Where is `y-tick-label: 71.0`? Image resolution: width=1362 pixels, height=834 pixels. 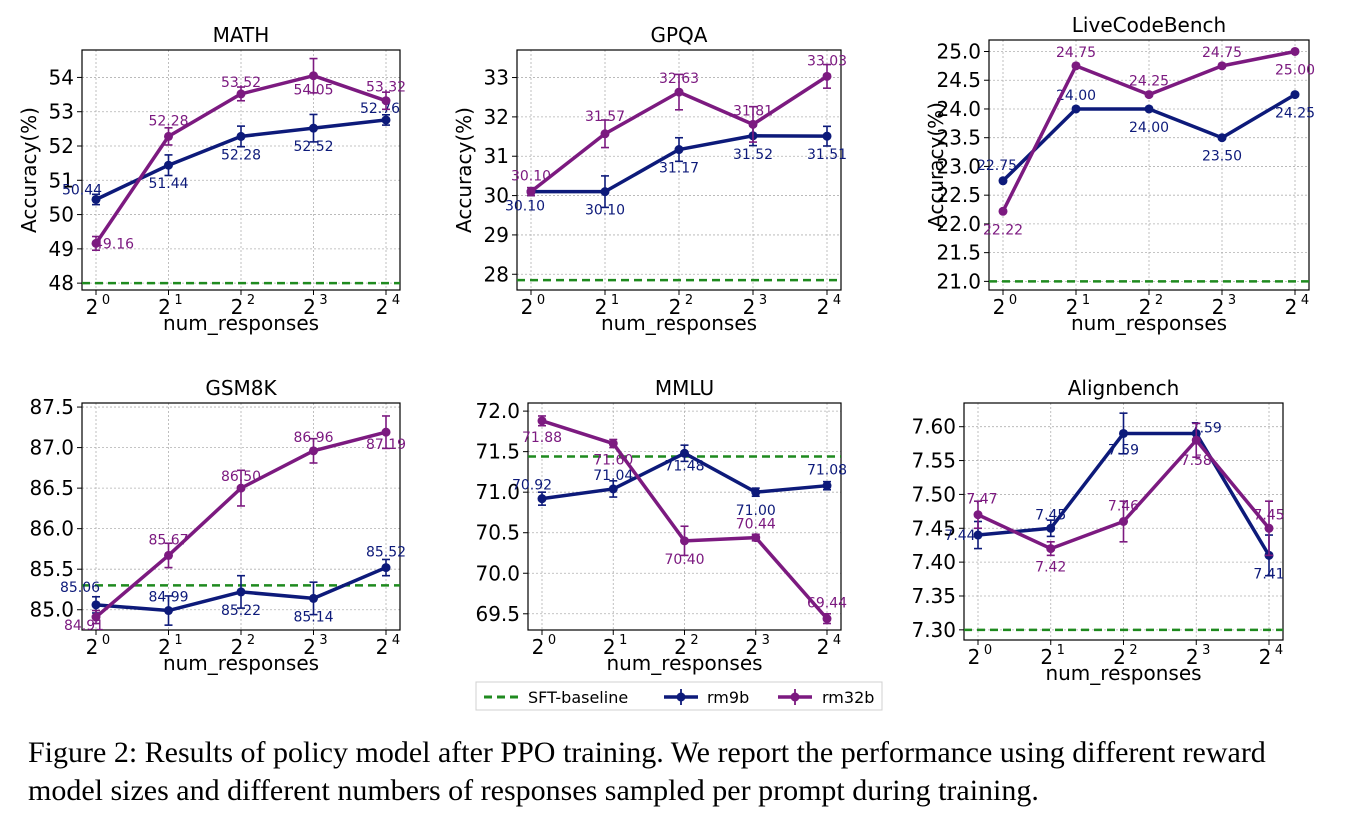 y-tick-label: 71.0 is located at coordinates (497, 492).